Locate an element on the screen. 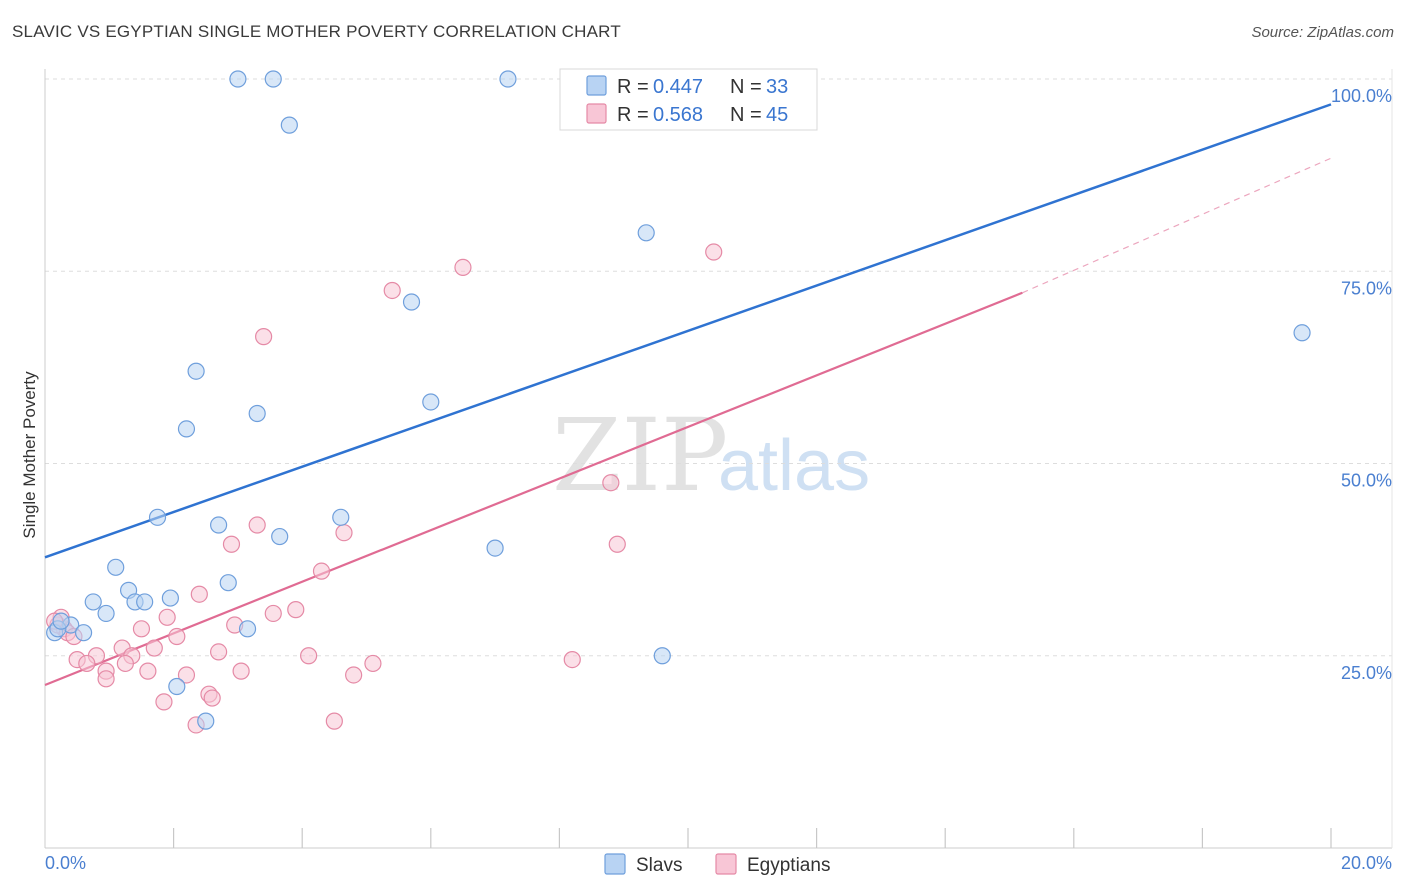 The image size is (1406, 892). legend-slavs-swatch is located at coordinates (615, 864).